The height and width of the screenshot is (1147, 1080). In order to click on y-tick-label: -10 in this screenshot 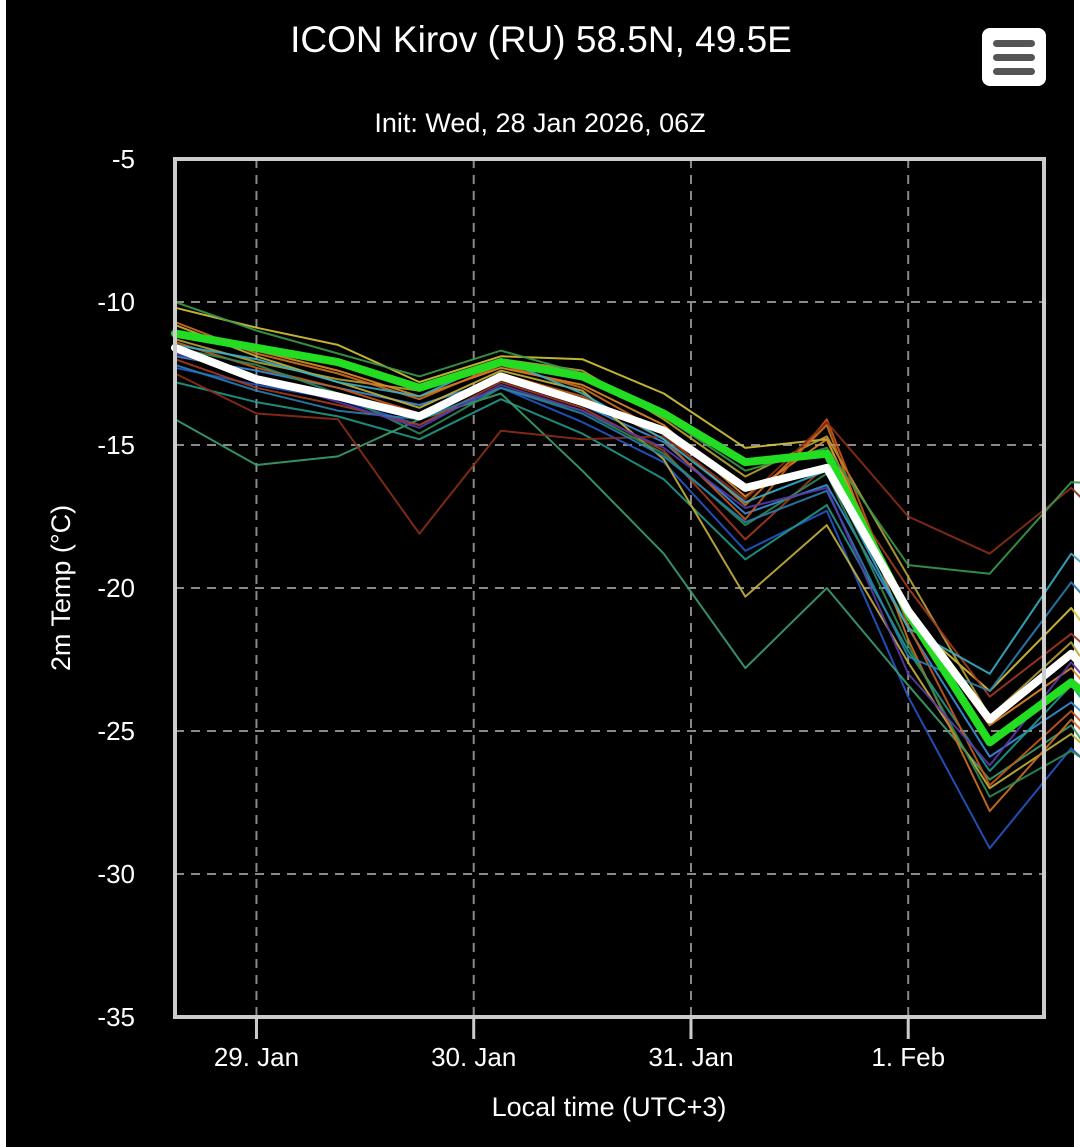, I will do `click(116, 302)`.